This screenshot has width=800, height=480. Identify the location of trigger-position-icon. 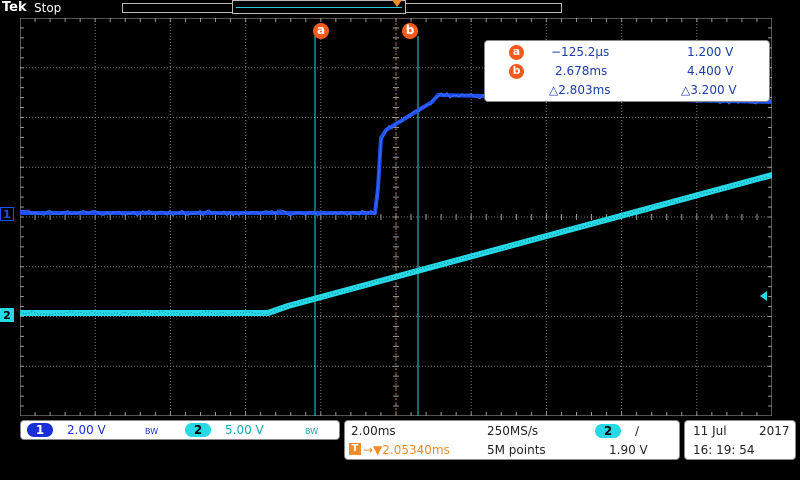
(397, 3).